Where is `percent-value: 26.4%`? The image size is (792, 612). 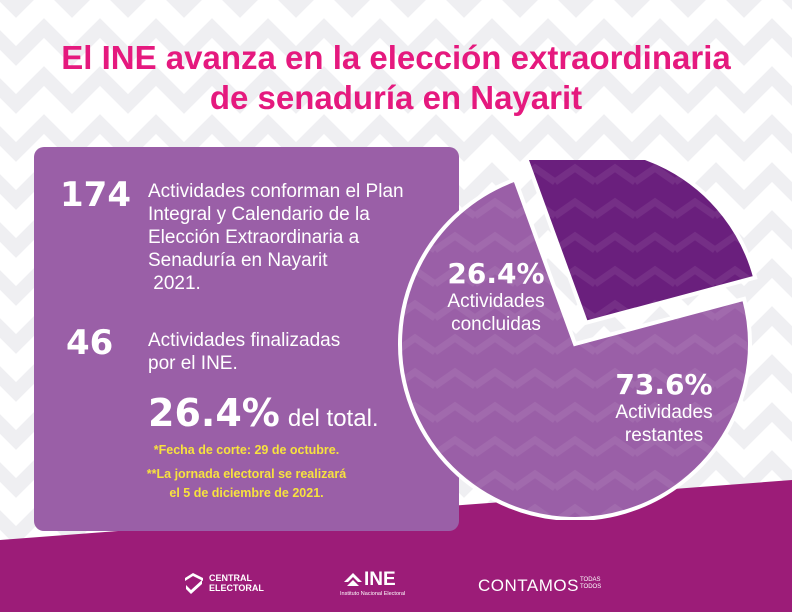 percent-value: 26.4% is located at coordinates (214, 413).